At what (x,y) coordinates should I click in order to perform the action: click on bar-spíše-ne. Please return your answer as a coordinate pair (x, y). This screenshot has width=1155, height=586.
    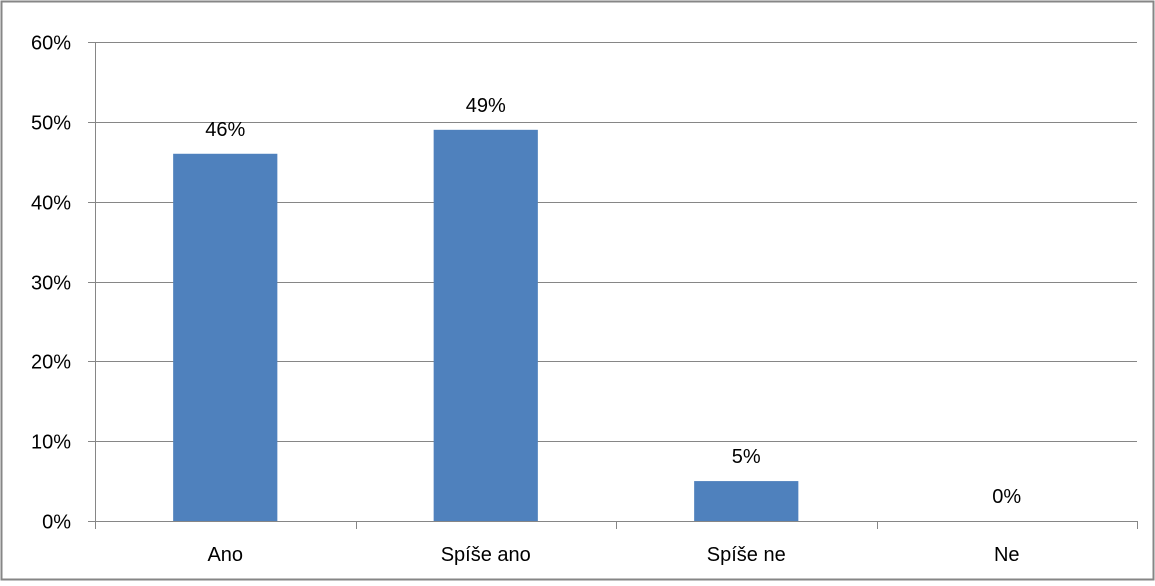
    Looking at the image, I should click on (746, 501).